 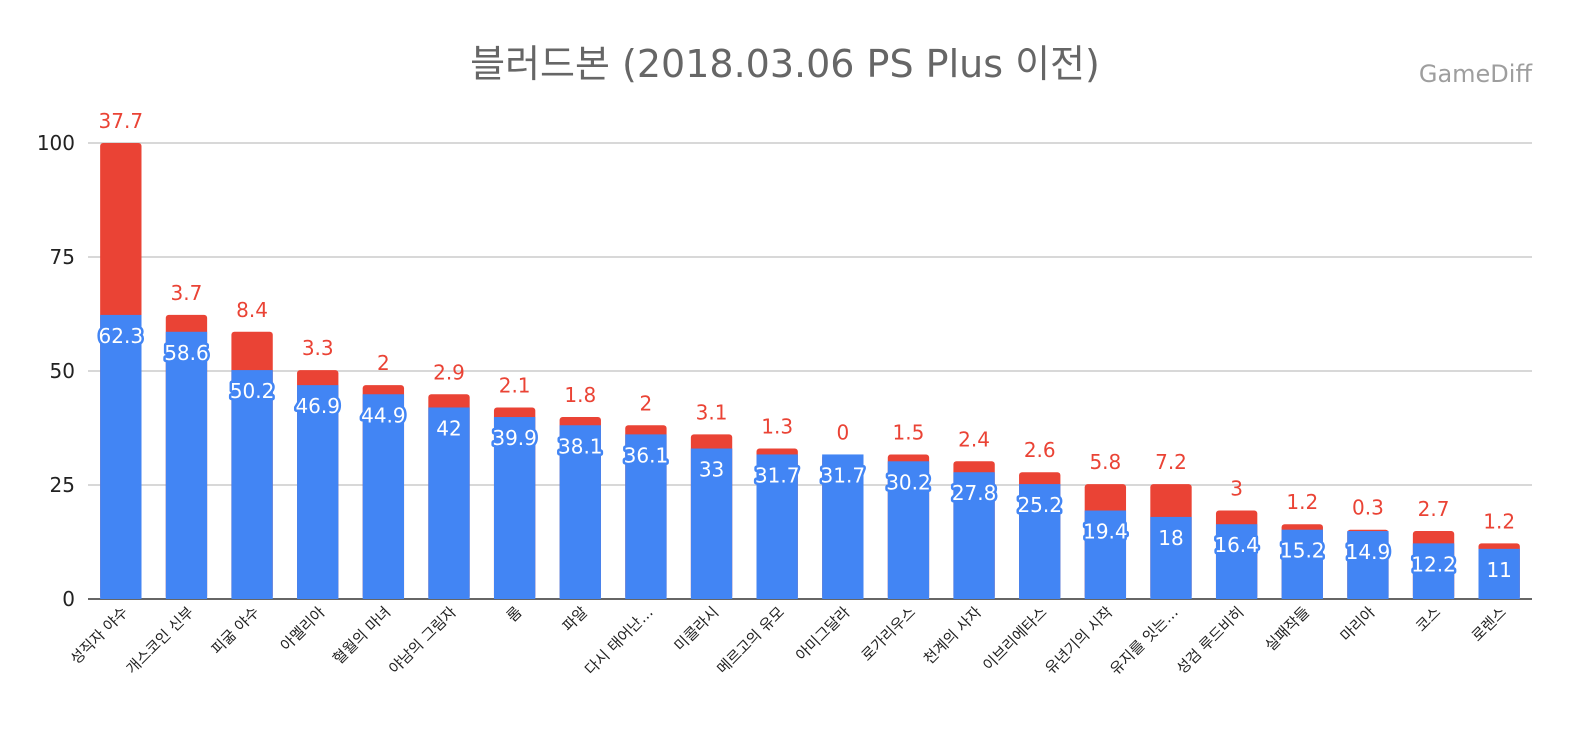 What do you see at coordinates (1079, 640) in the screenshot?
I see `x-tick-label: 유년기의 시작` at bounding box center [1079, 640].